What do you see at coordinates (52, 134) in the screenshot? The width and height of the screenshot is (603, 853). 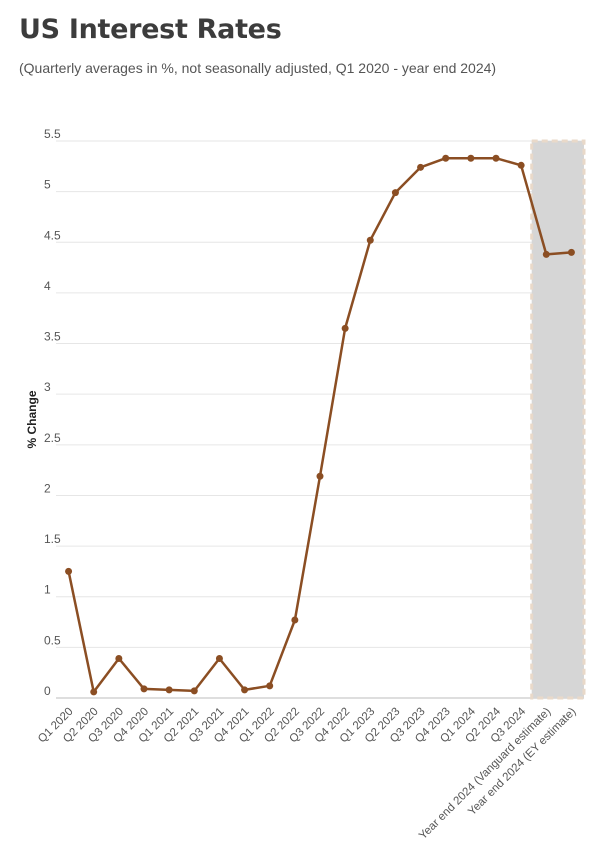 I see `y-tick-label: 5.5` at bounding box center [52, 134].